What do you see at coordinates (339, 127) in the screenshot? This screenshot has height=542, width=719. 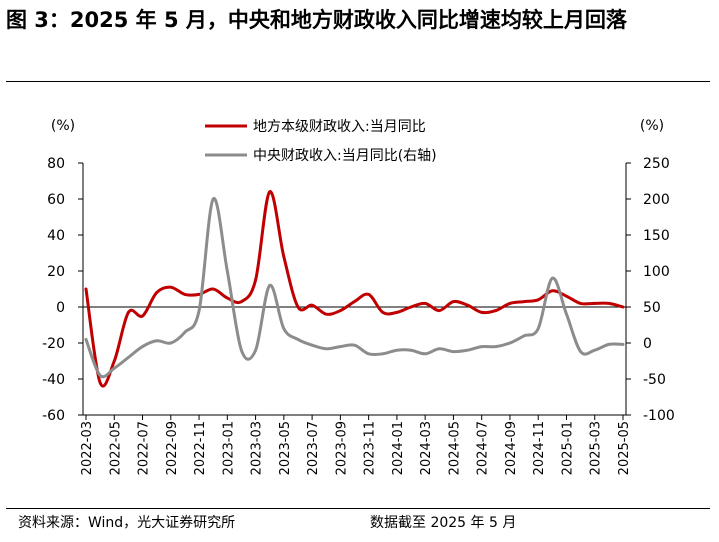 I see `legend-label: 地方本级财政收入:当月同比` at bounding box center [339, 127].